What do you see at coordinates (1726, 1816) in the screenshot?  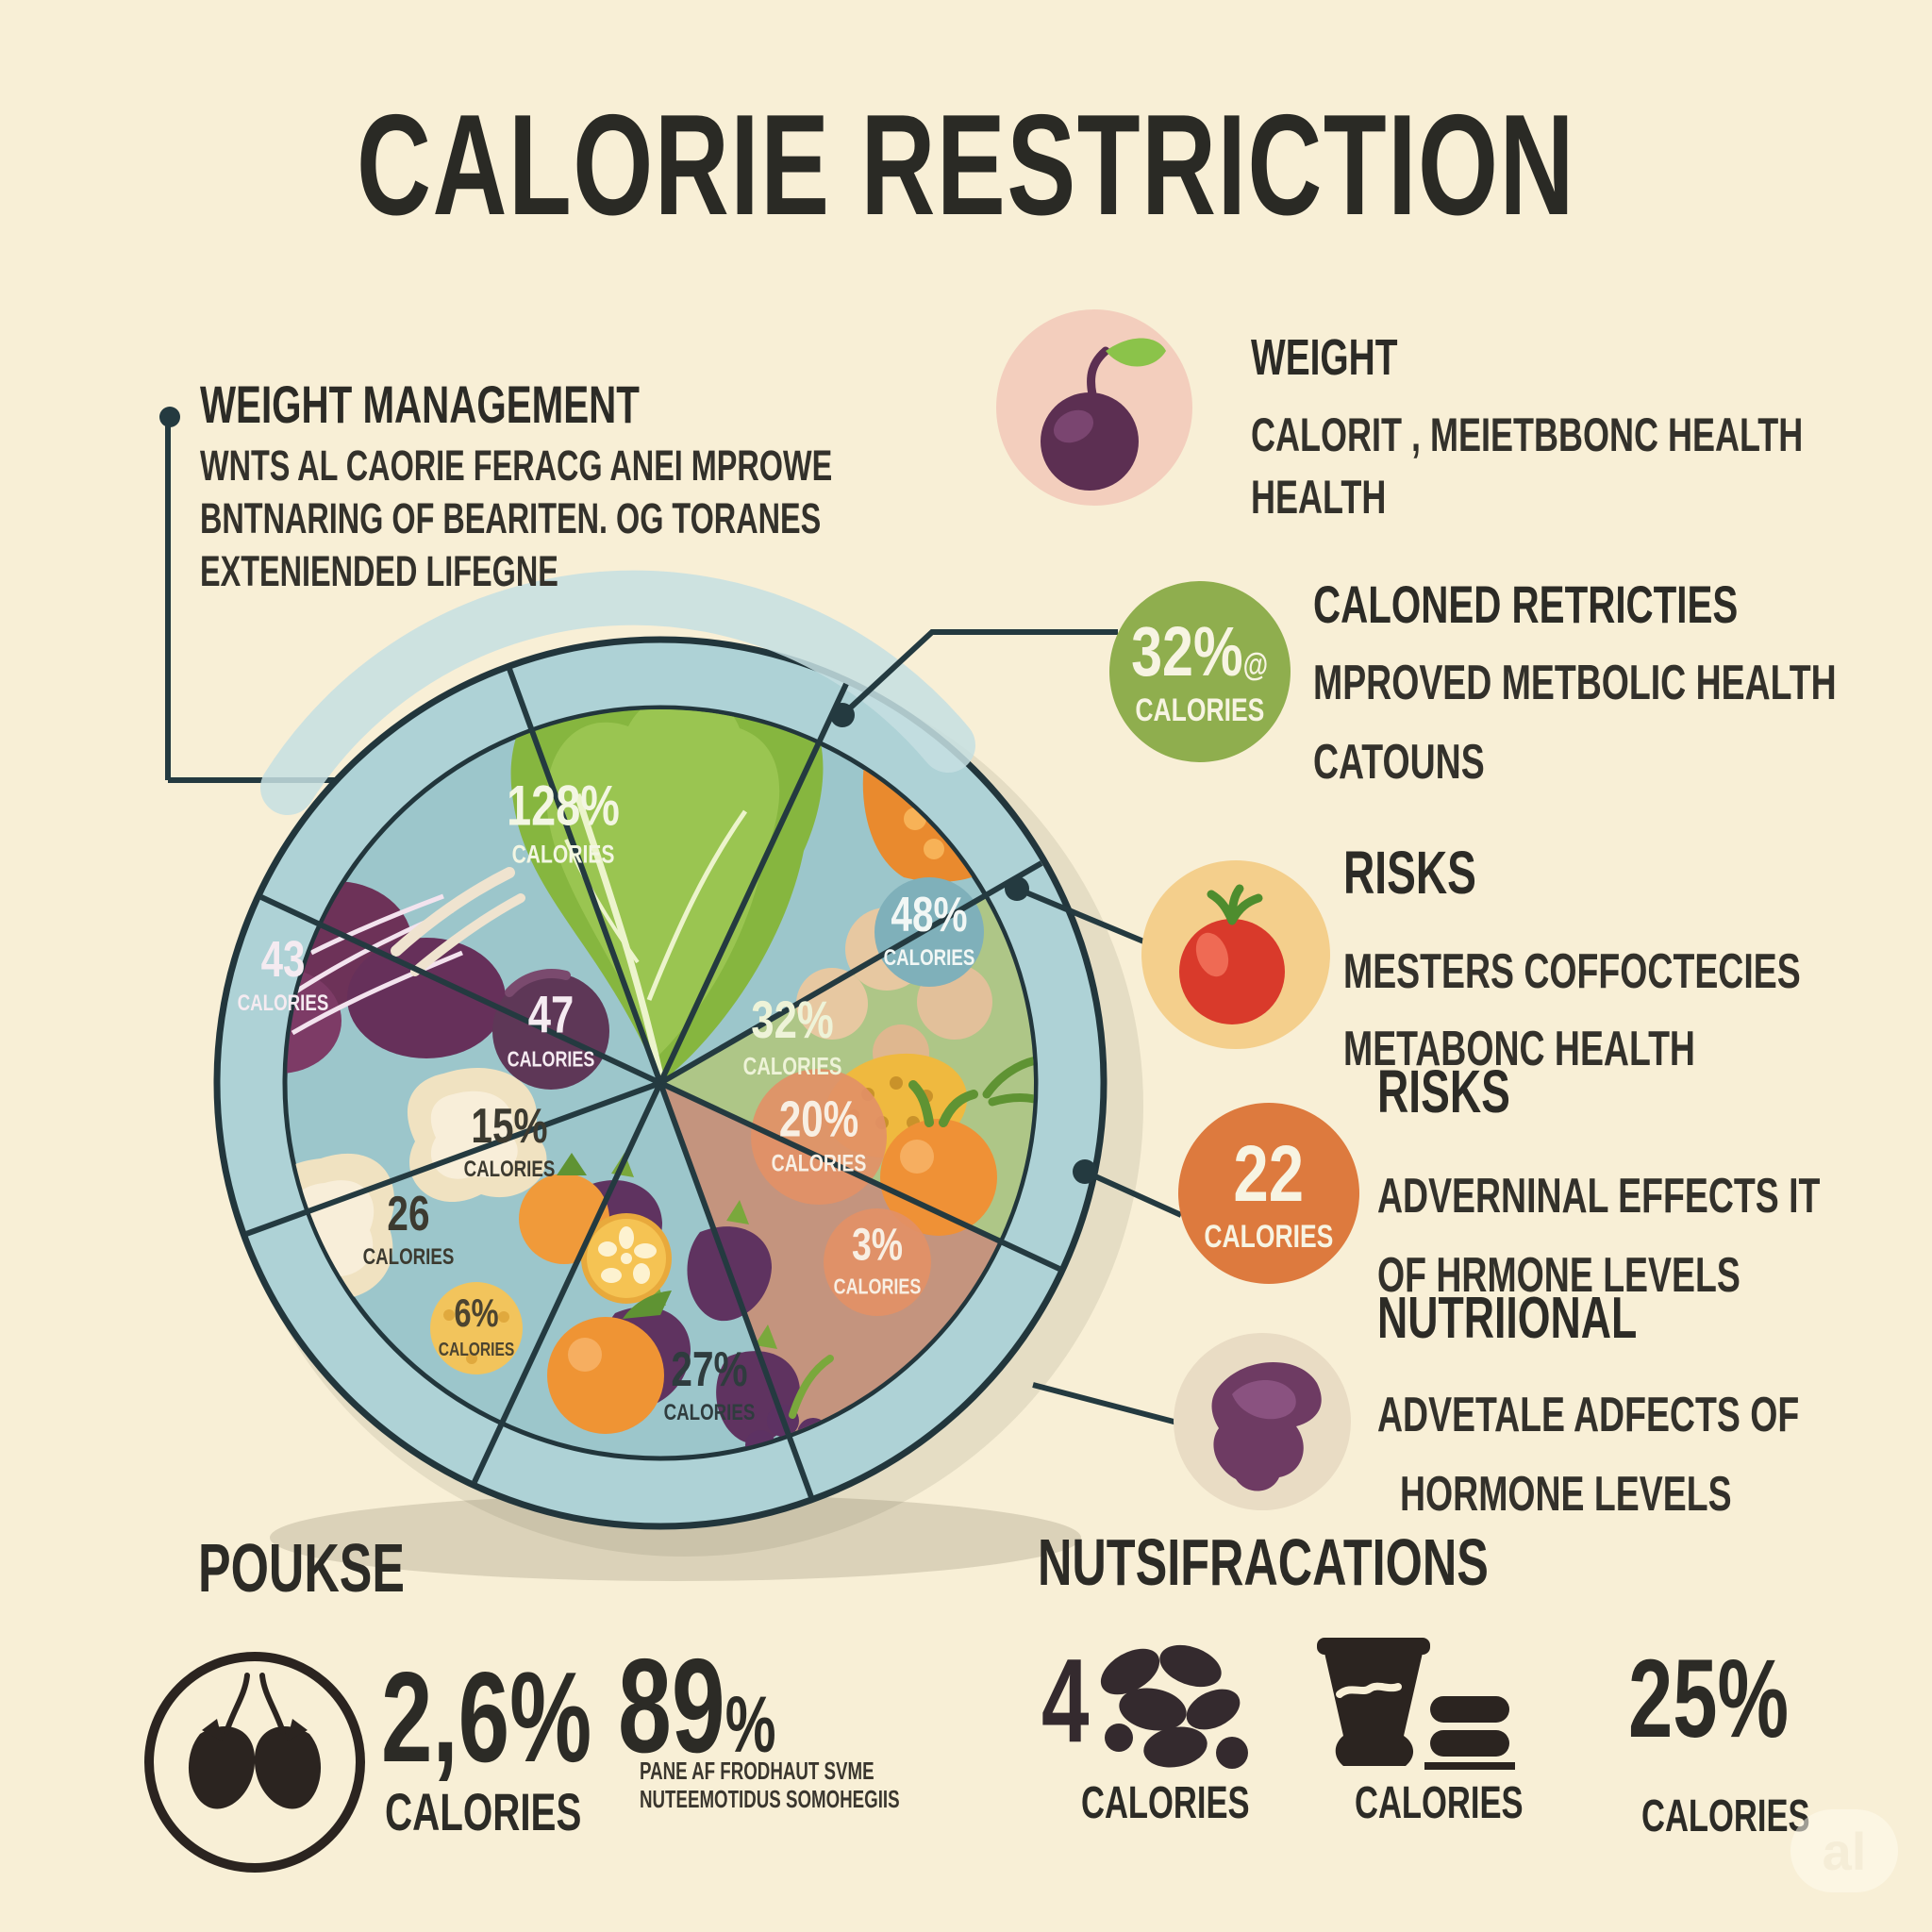 I see `stat-25-label: CALORIES` at bounding box center [1726, 1816].